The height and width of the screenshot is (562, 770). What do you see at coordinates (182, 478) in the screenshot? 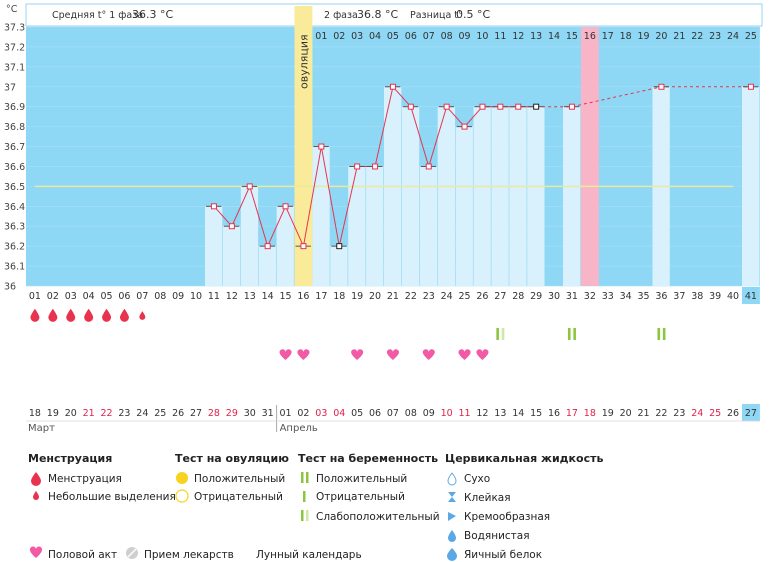
I see `ovutest-positive-icon` at bounding box center [182, 478].